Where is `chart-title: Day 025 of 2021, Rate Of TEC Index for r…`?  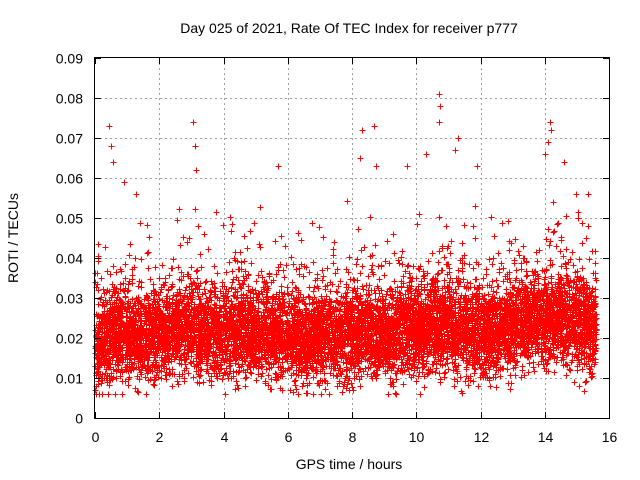 chart-title: Day 025 of 2021, Rate Of TEC Index for r… is located at coordinates (349, 28).